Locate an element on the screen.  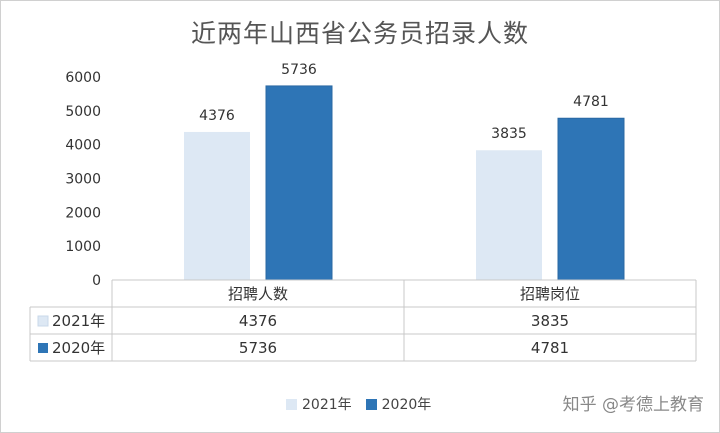
watermark: 知乎 @考德上教育 is located at coordinates (633, 405).